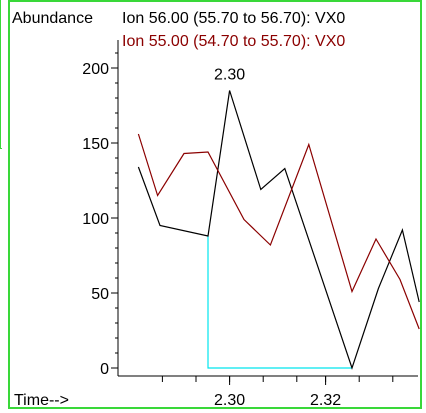 This screenshot has height=413, width=426. I want to click on legend-entry-2: Ion 55.00 (54.70 to 55.70): VX0, so click(233, 41).